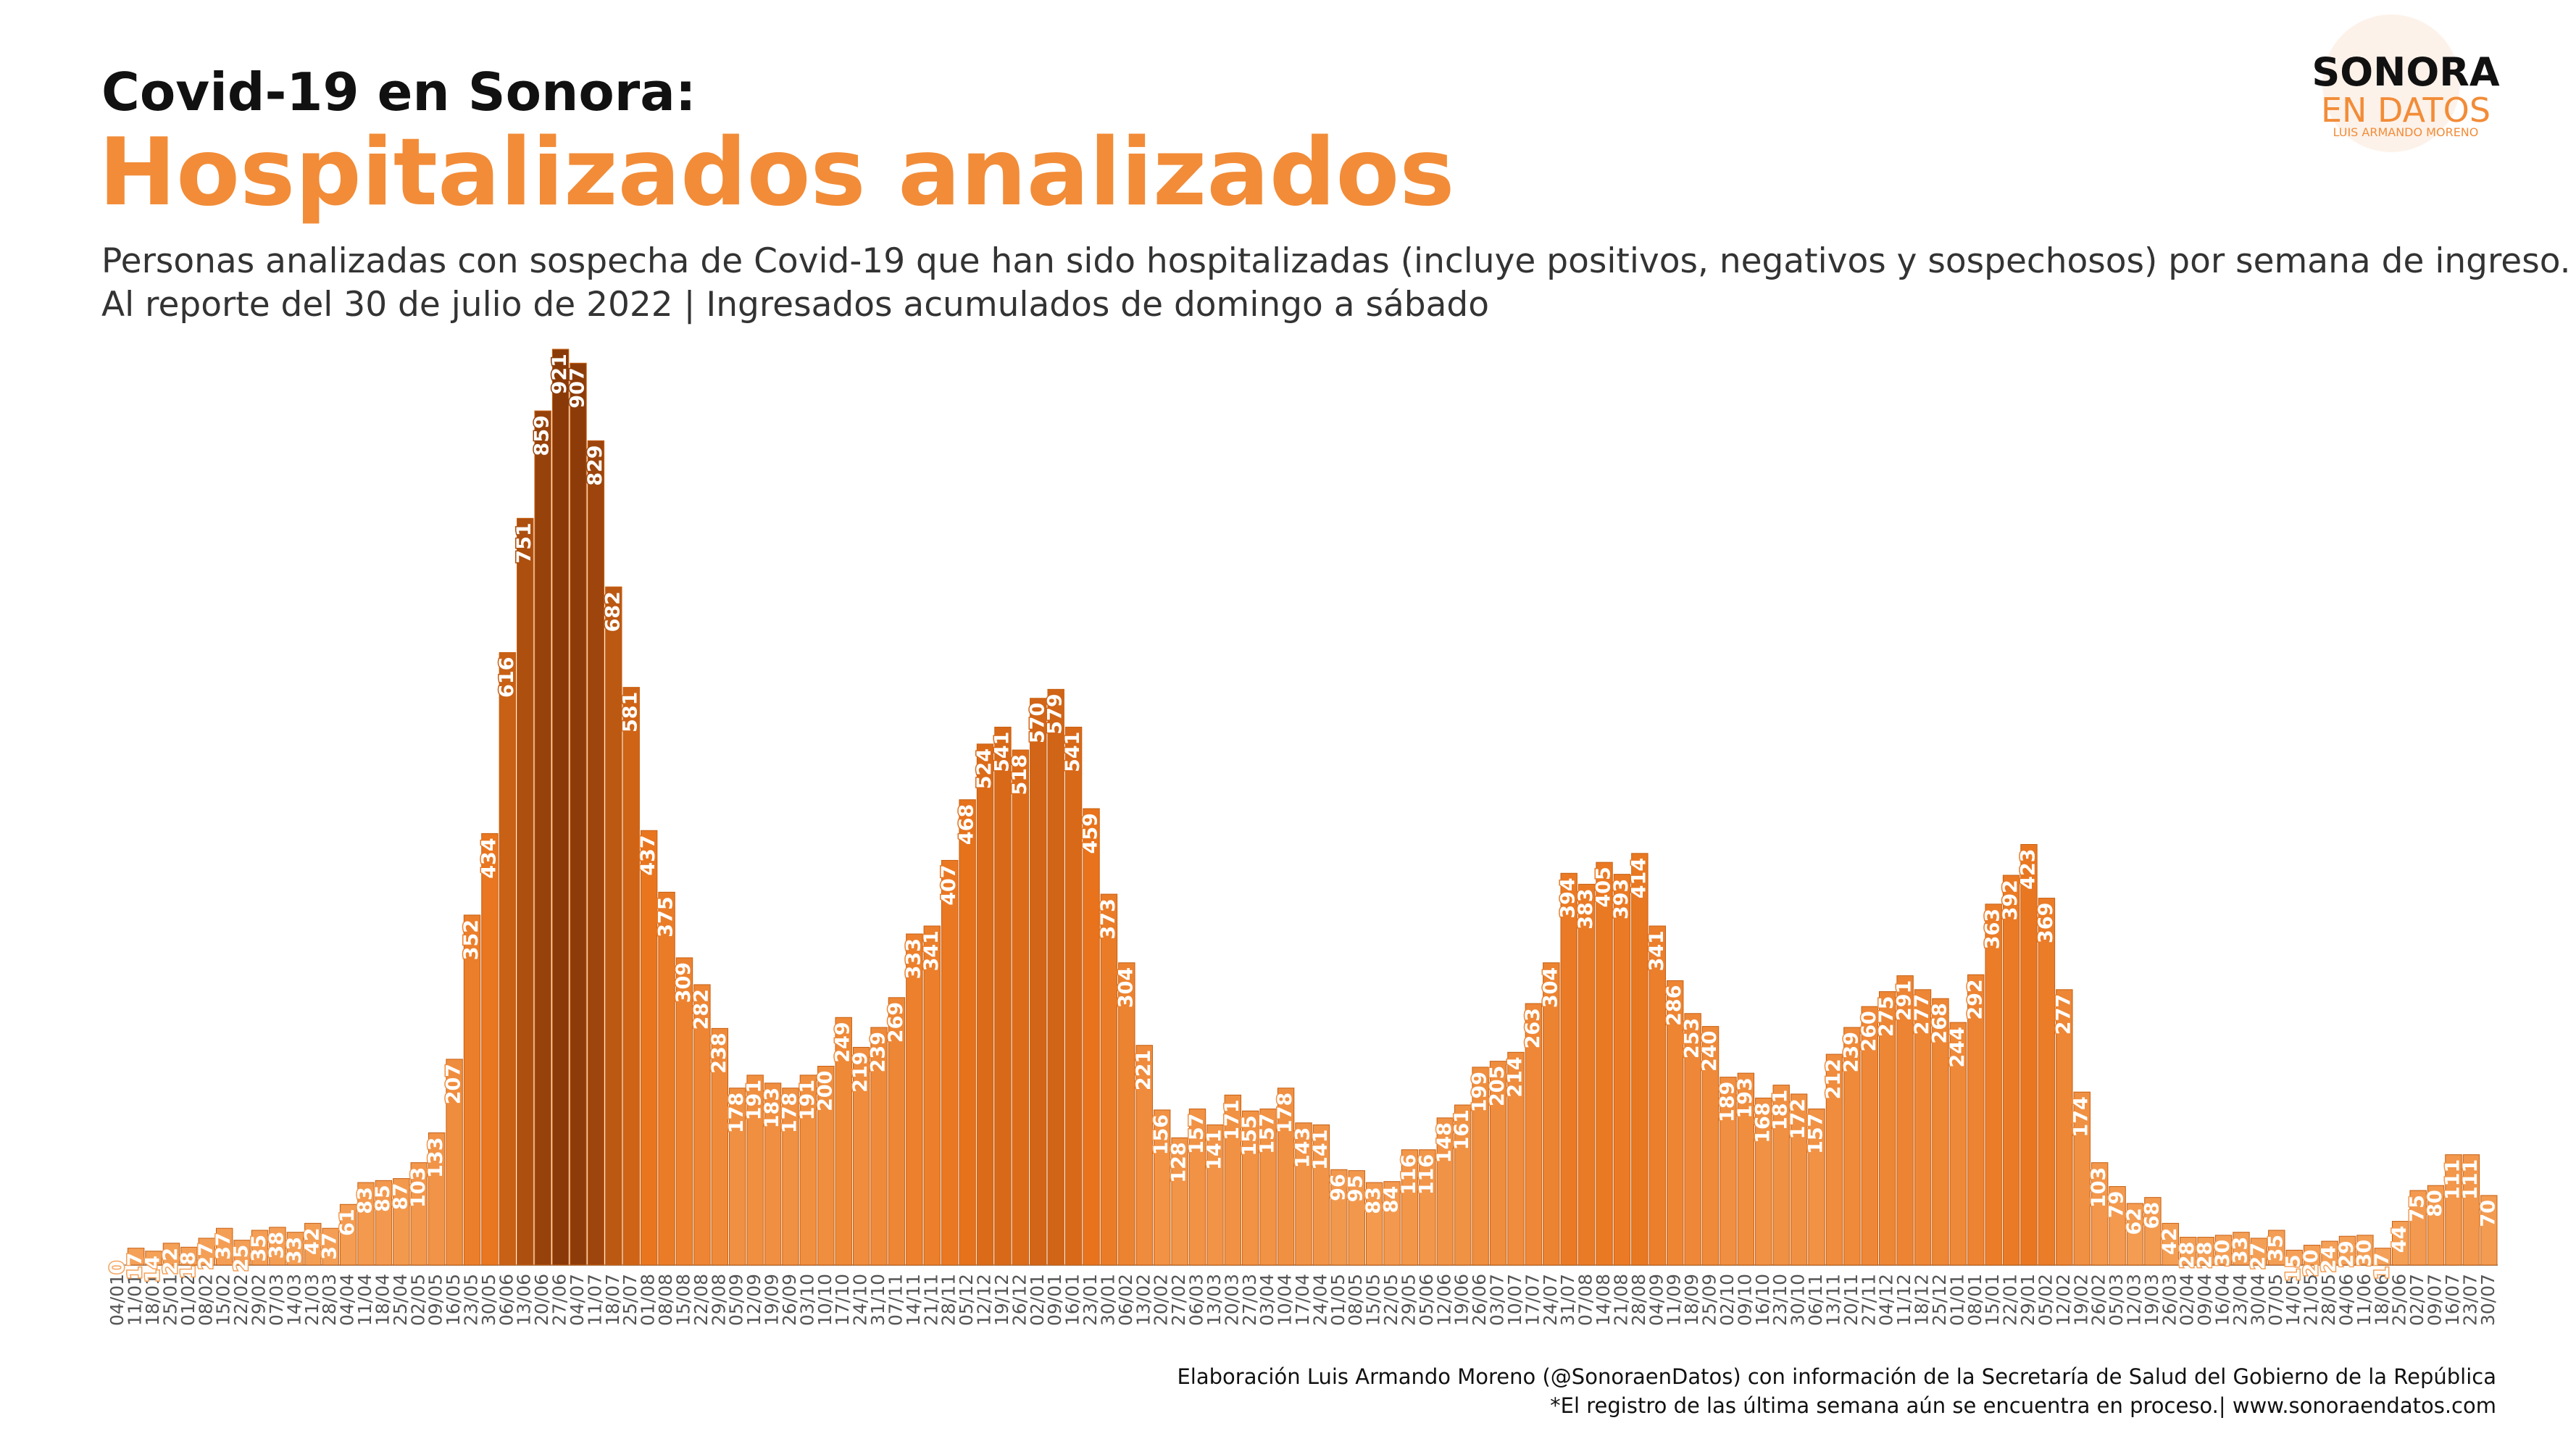 This screenshot has width=2576, height=1452. Describe the element at coordinates (807, 1100) in the screenshot. I see `value-label: 191` at that location.